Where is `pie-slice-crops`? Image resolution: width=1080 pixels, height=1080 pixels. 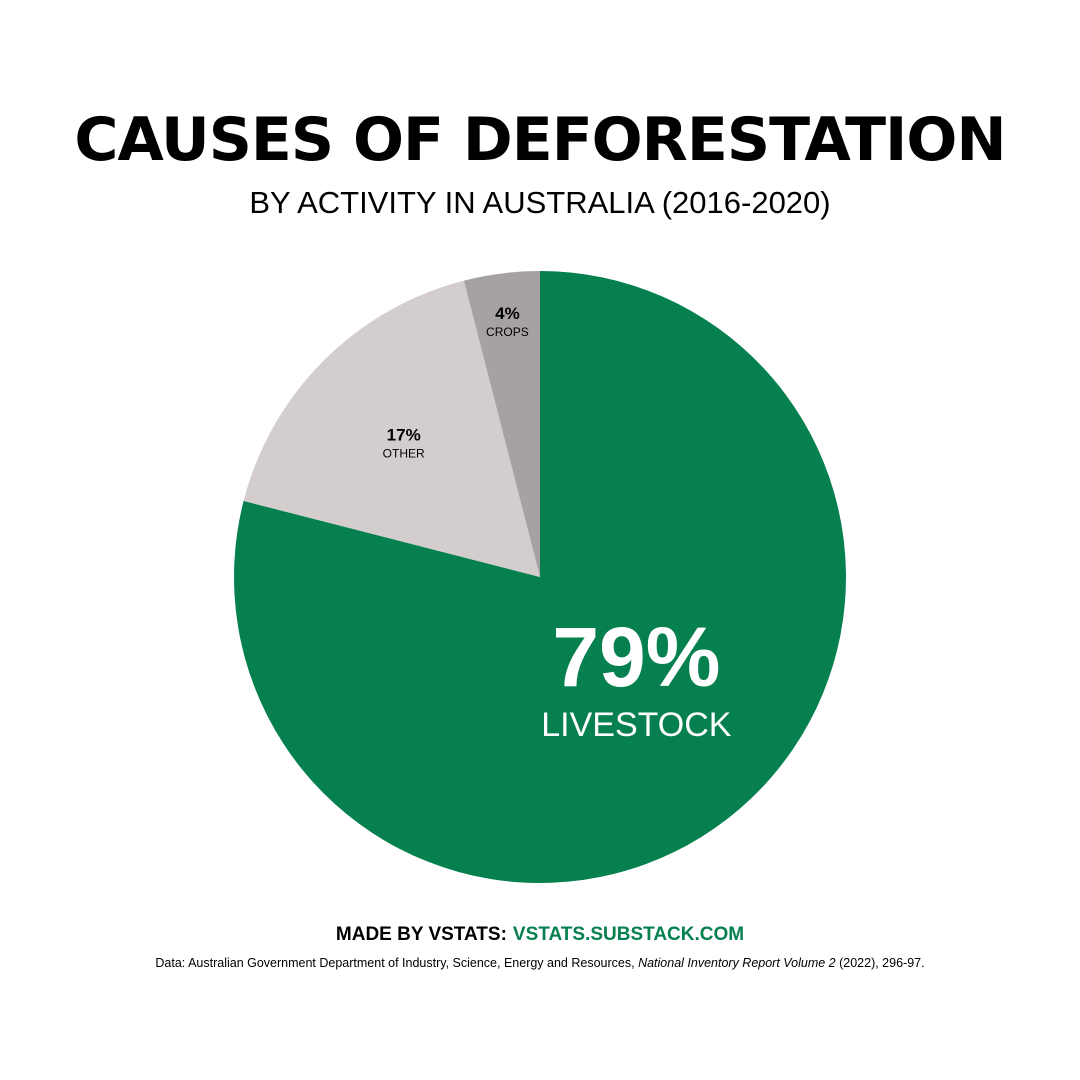
pie-slice-crops is located at coordinates (501, 424).